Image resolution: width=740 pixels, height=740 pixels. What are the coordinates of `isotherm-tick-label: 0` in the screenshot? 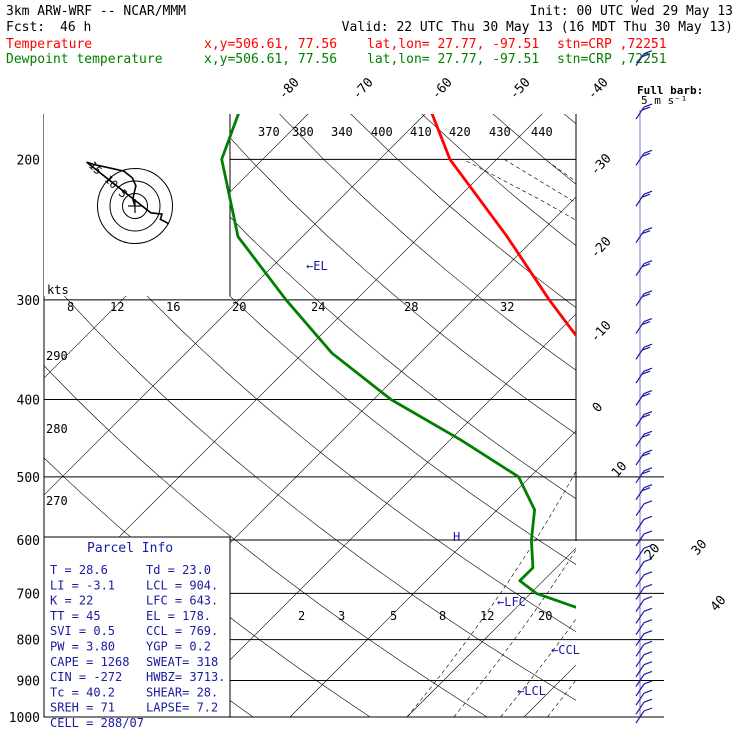 It's located at (598, 408).